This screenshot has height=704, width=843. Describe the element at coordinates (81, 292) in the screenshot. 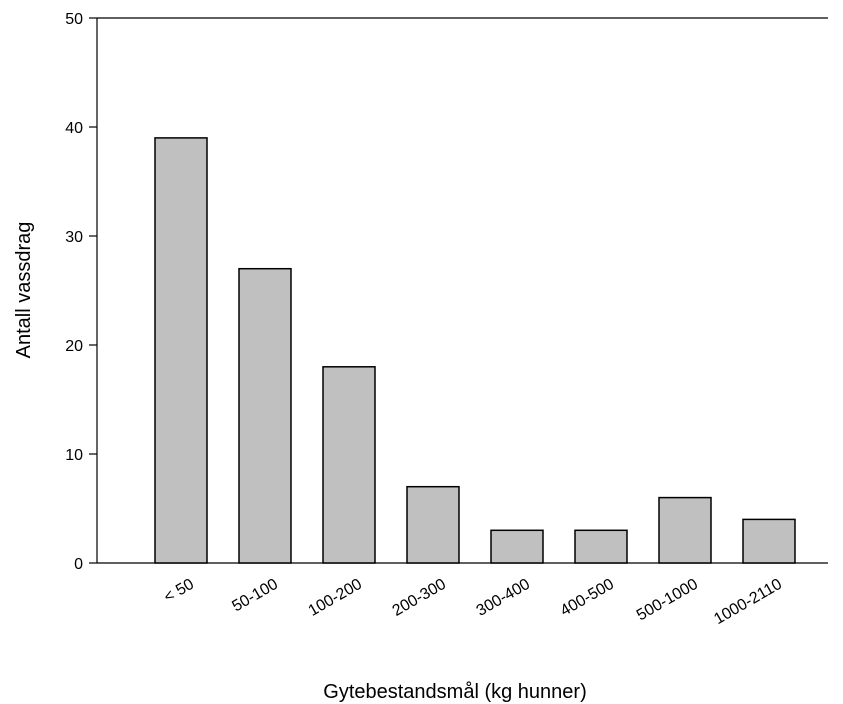

I see `y-ticks: 0 10 20 30 40 50` at that location.